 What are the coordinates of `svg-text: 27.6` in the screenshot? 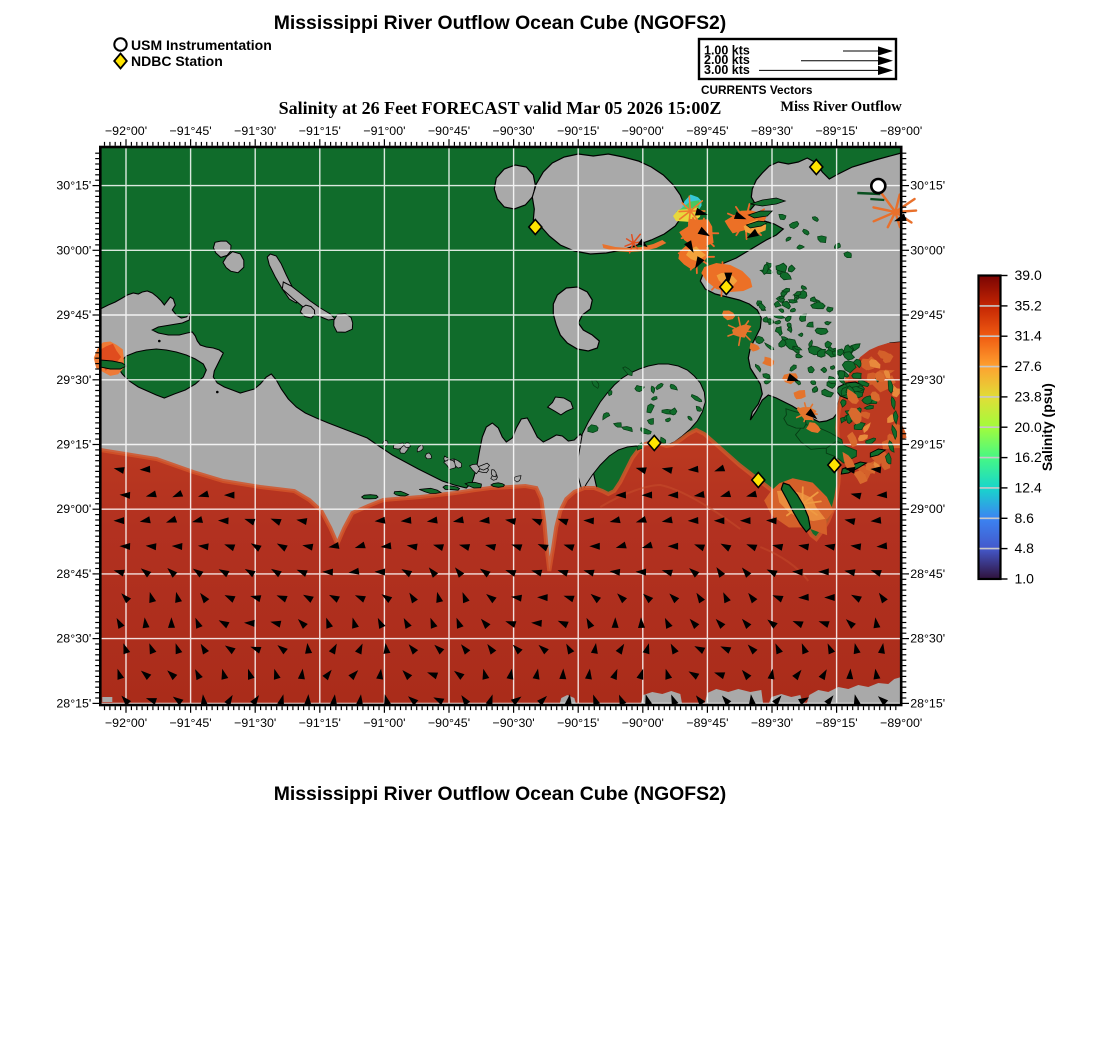 It's located at (1028, 366).